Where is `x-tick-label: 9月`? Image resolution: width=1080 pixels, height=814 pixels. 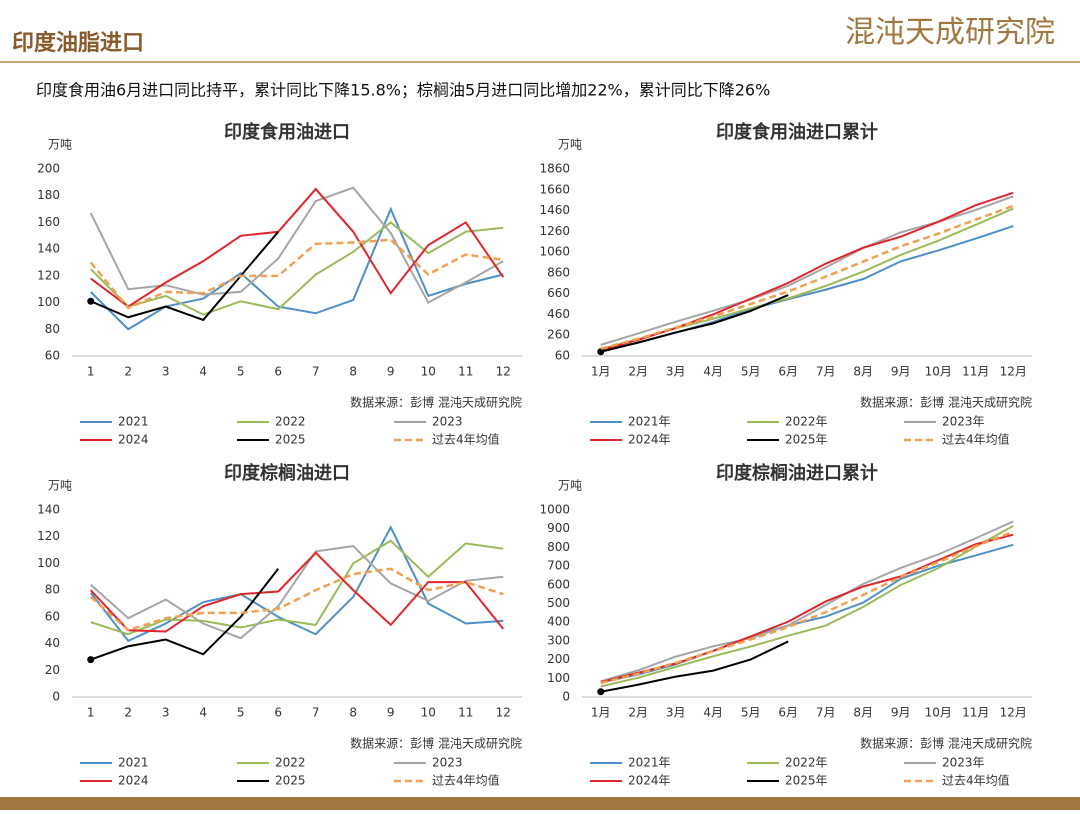 x-tick-label: 9月 is located at coordinates (901, 372).